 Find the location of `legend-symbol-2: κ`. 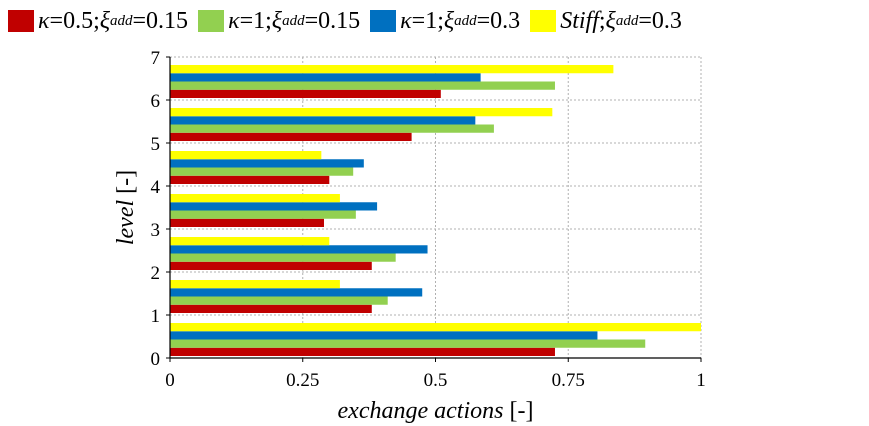

legend-symbol-2: κ is located at coordinates (406, 20).